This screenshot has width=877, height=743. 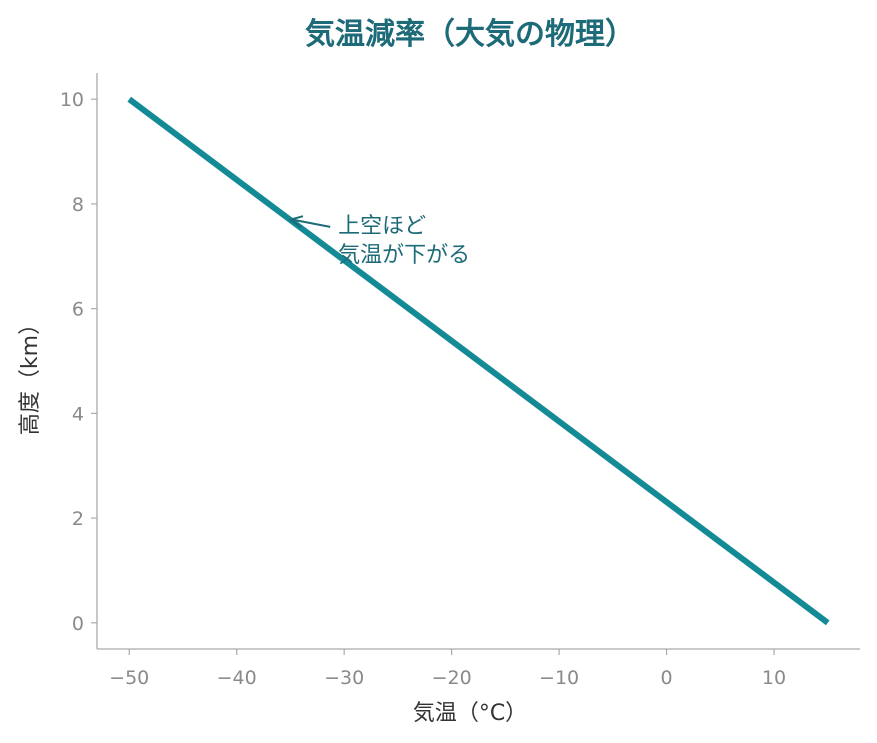 I want to click on annotation-arrow-line, so click(x=311, y=223).